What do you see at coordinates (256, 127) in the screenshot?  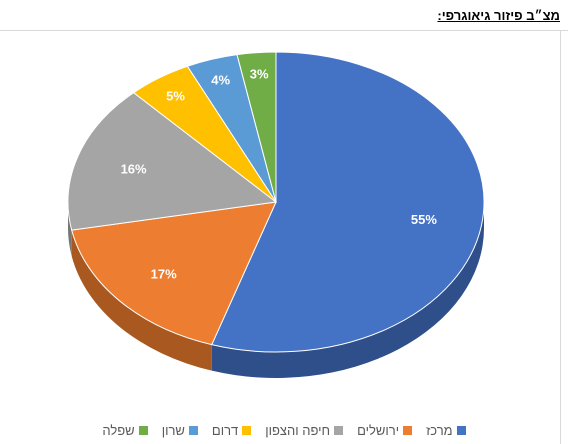 I see `slice-shfela` at bounding box center [256, 127].